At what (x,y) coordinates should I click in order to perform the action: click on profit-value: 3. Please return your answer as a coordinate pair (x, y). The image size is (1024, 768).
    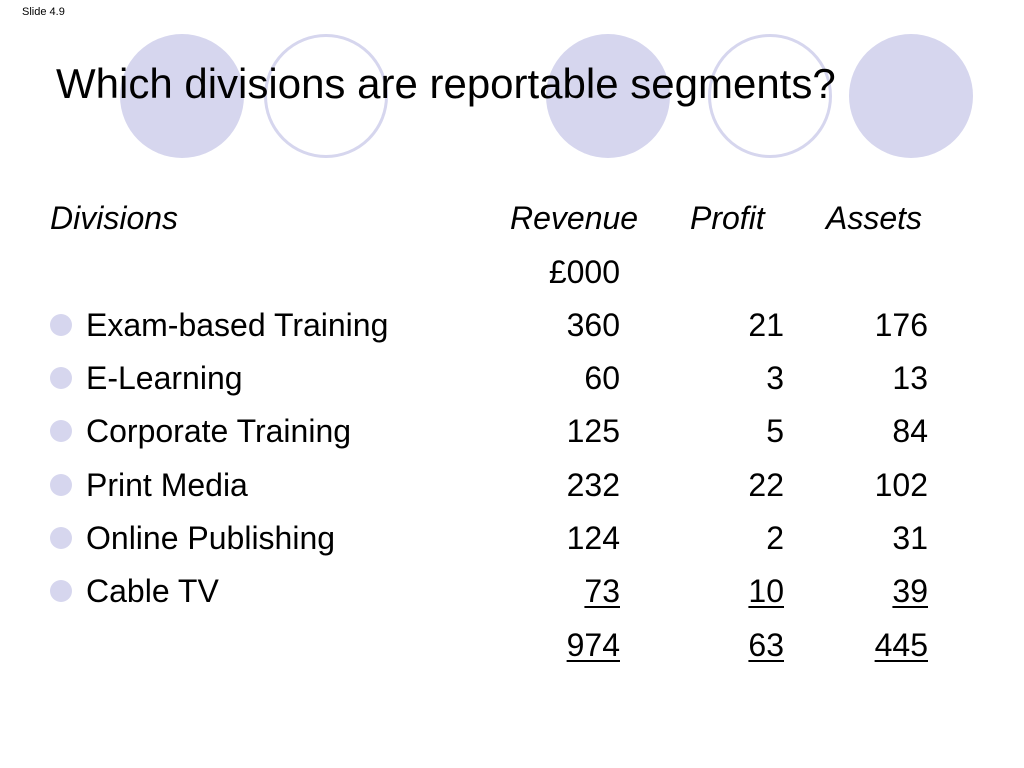
    Looking at the image, I should click on (775, 378).